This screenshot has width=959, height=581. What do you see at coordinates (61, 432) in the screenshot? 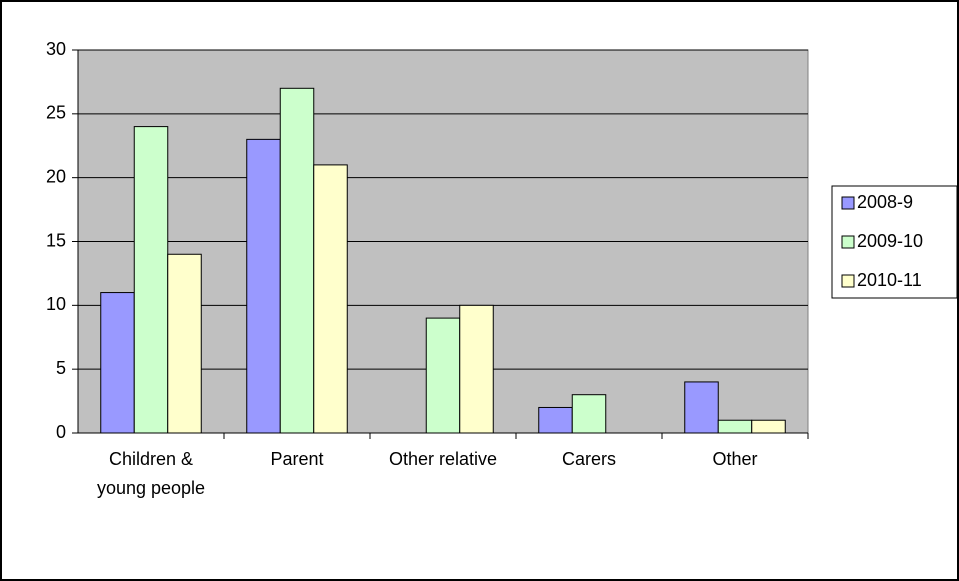
I see `y-tick-label: 0` at bounding box center [61, 432].